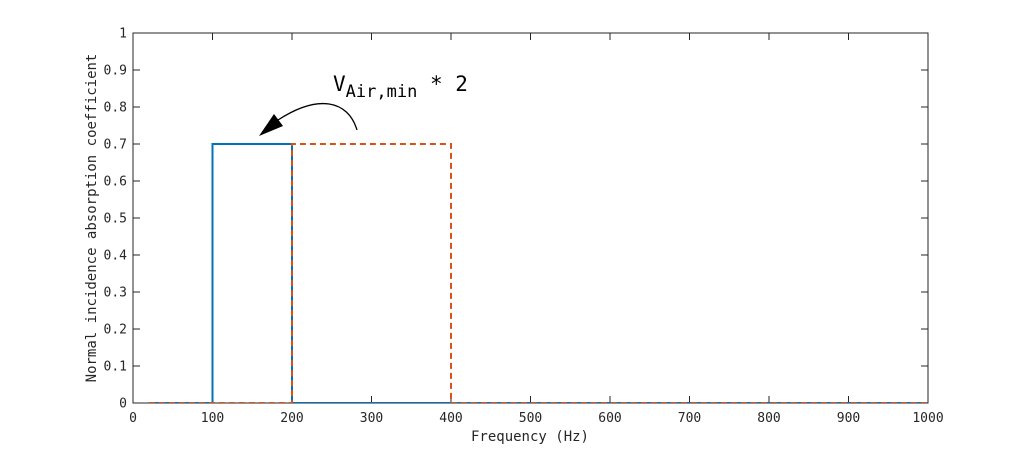  Describe the element at coordinates (123, 34) in the screenshot. I see `y-tick-label: 1` at that location.